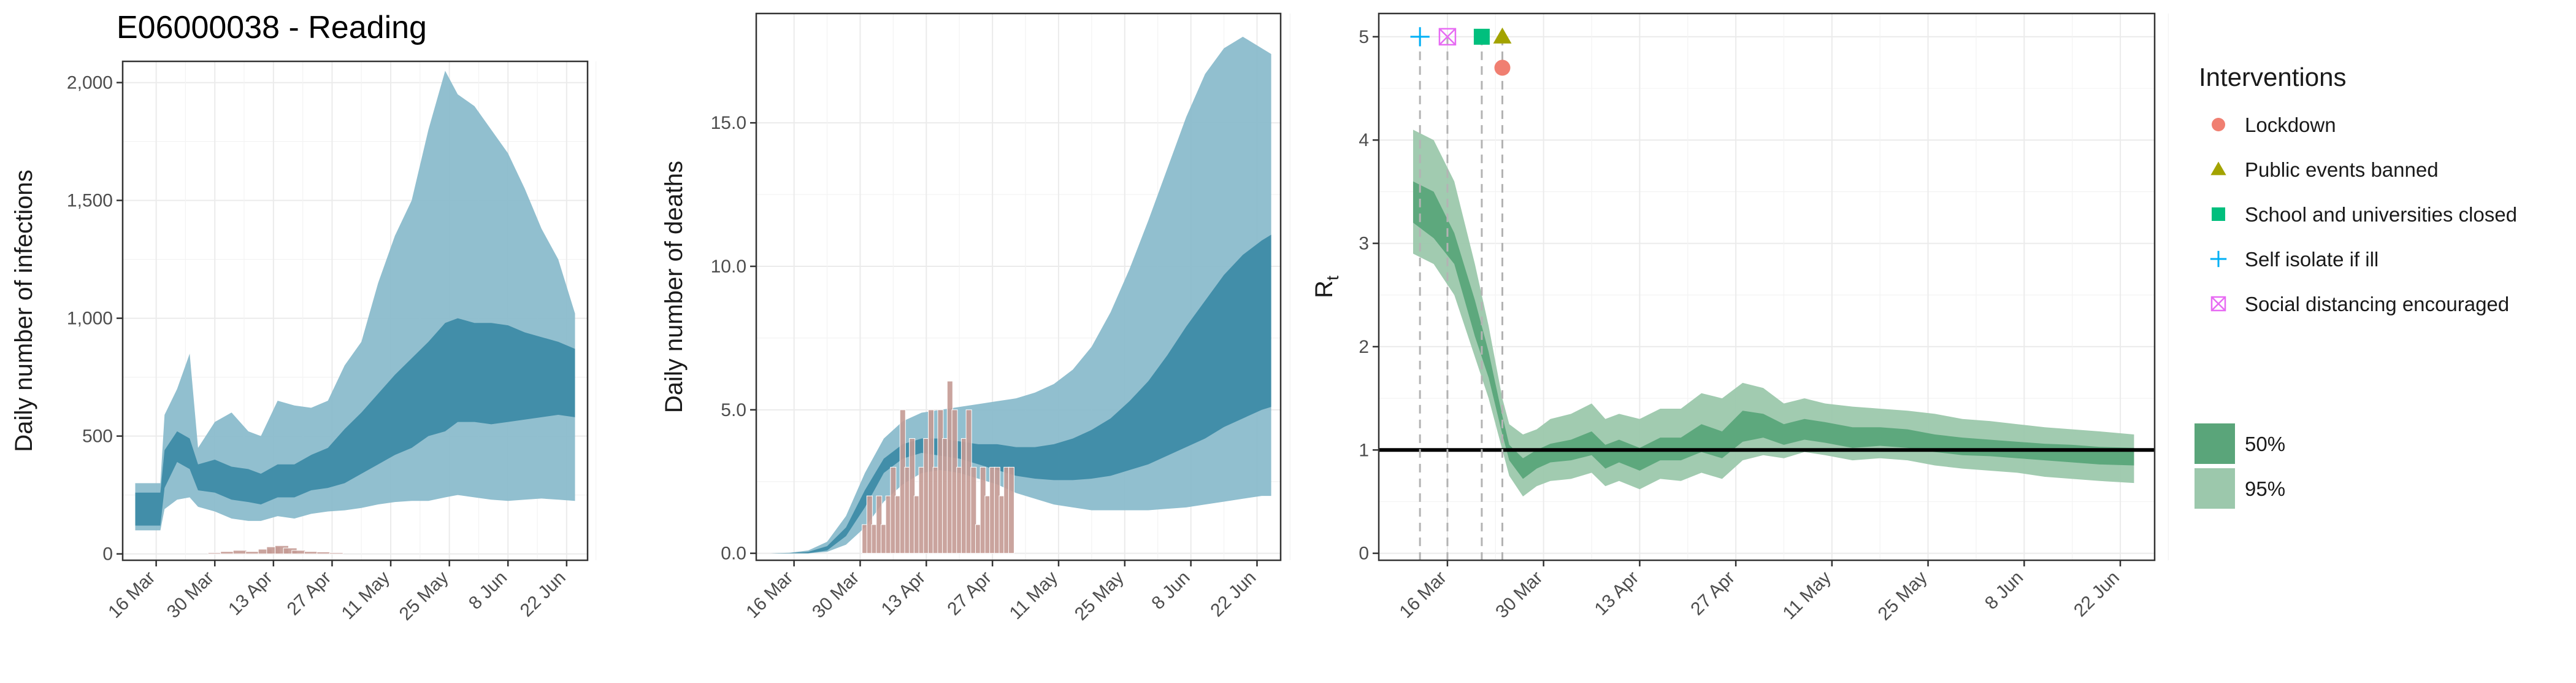 Image resolution: width=2576 pixels, height=683 pixels. I want to click on y-tick-label: 1, so click(1364, 450).